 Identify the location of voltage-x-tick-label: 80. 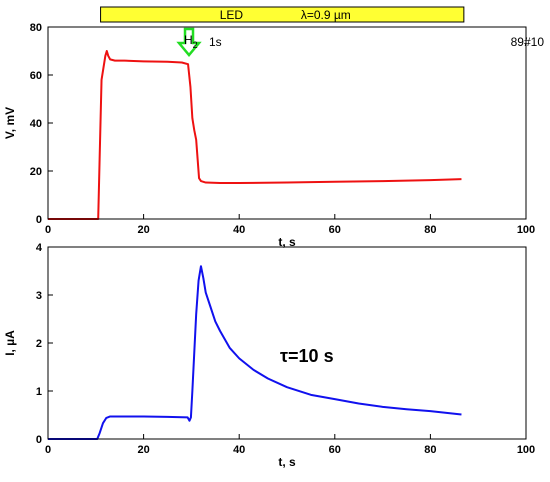
(430, 230).